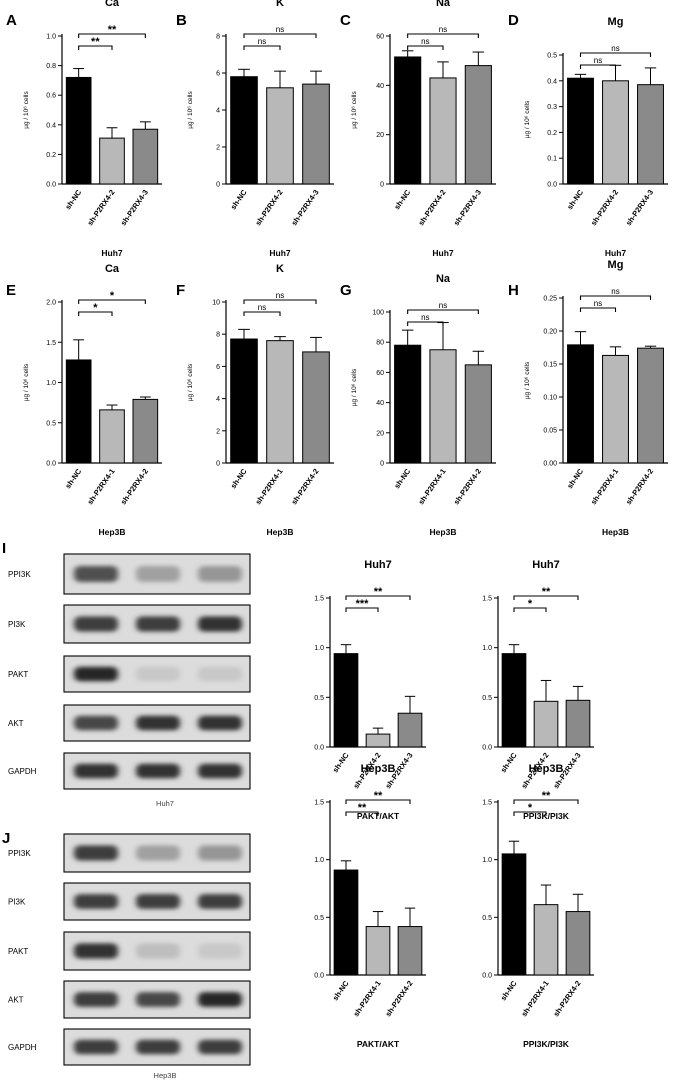  What do you see at coordinates (550, 299) in the screenshot?
I see `y-tick-label: 0.25` at bounding box center [550, 299].